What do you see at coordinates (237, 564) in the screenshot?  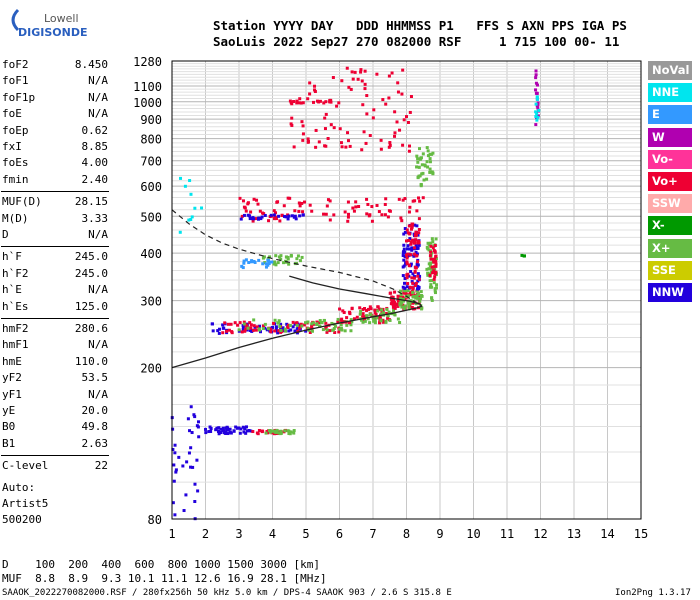 I see `distance-value: 1500` at bounding box center [237, 564].